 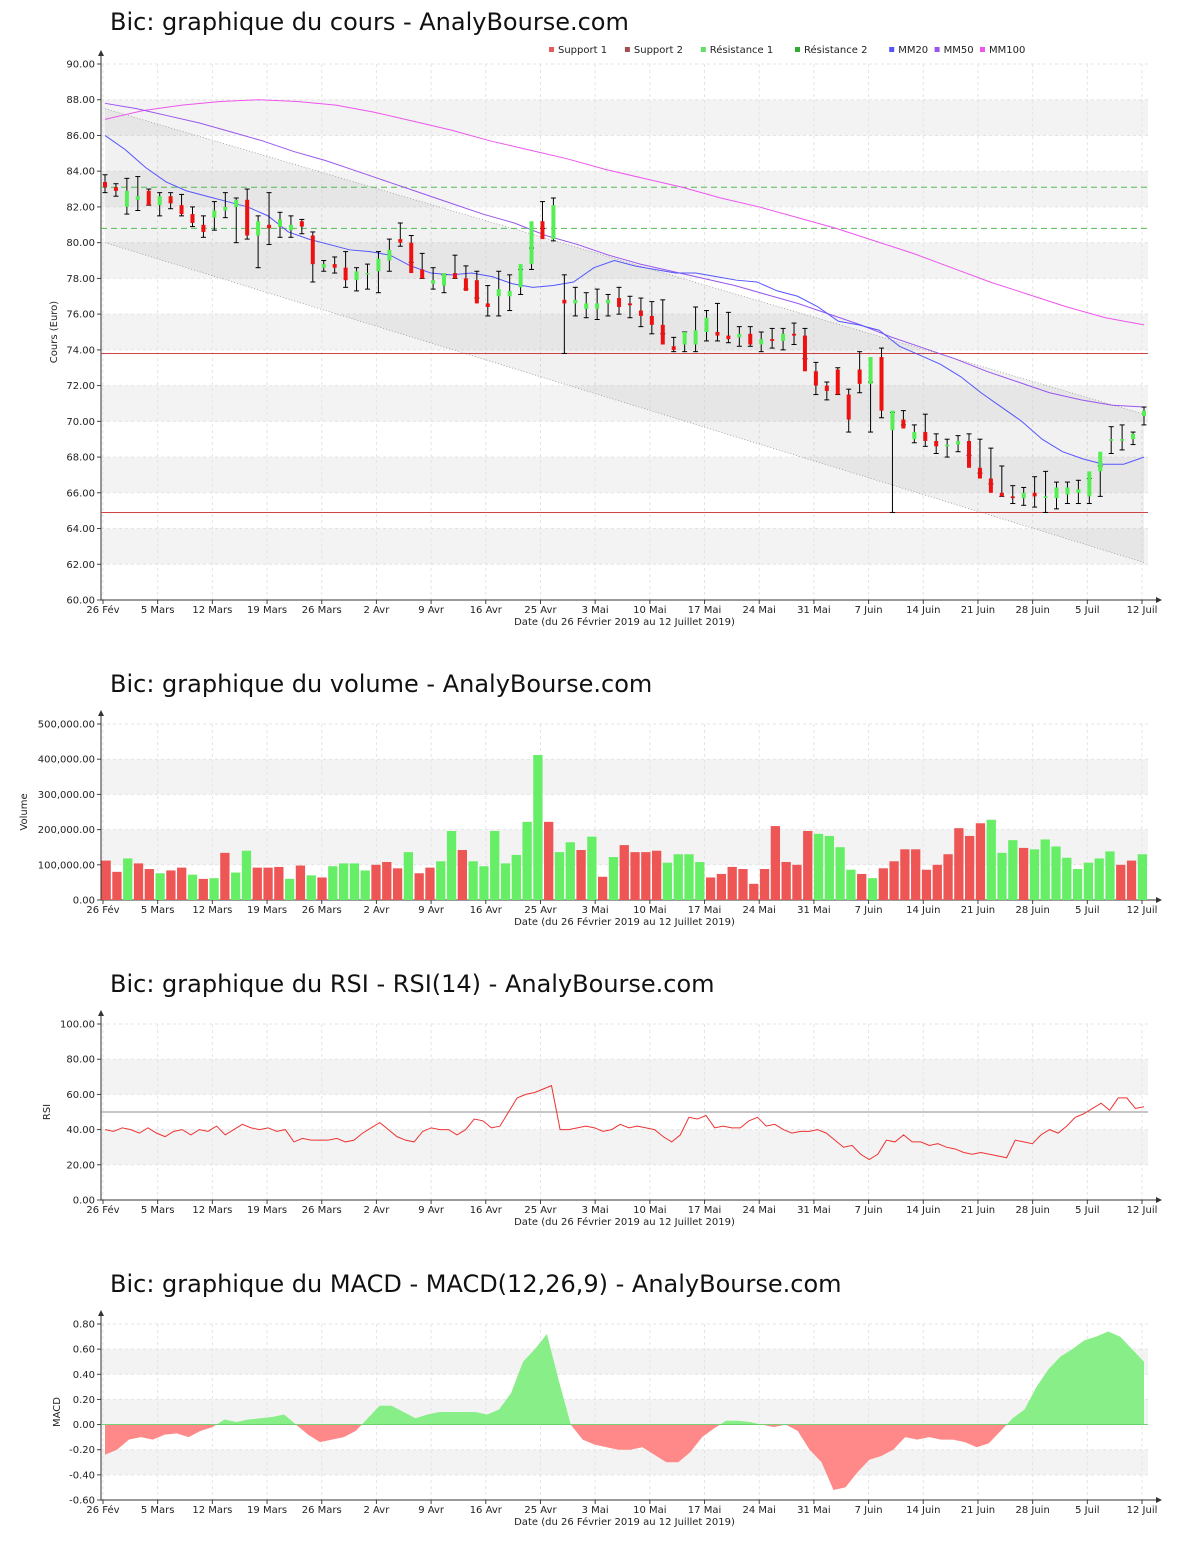 What do you see at coordinates (1032, 1510) in the screenshot?
I see `x-tick-label: 28 Juin` at bounding box center [1032, 1510].